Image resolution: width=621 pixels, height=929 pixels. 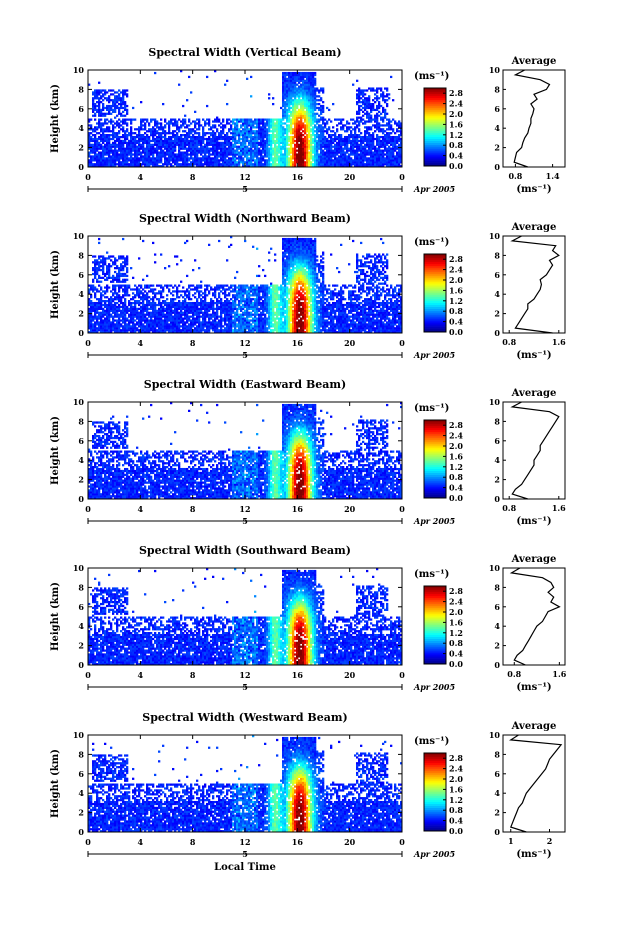 I want to click on x-tick-label: 0, so click(x=402, y=177).